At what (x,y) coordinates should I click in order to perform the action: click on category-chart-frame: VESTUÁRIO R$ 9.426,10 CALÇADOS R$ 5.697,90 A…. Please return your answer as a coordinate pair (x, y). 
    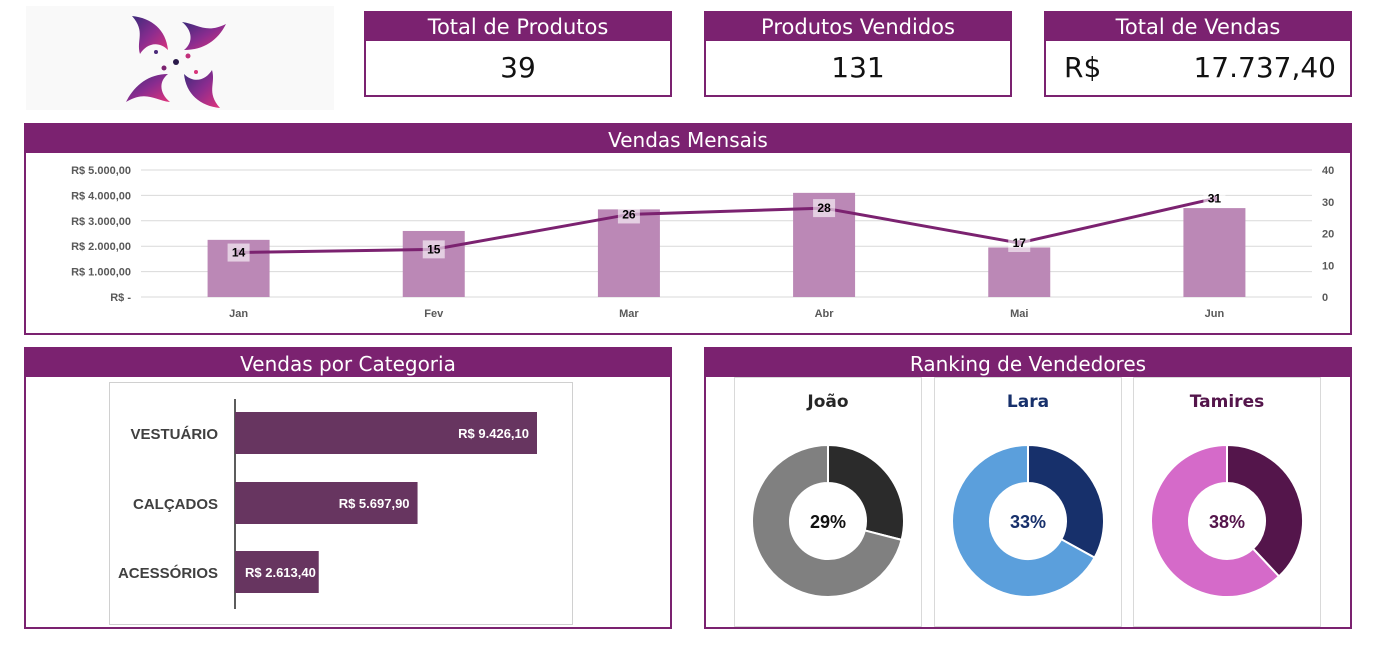
    Looking at the image, I should click on (341, 503).